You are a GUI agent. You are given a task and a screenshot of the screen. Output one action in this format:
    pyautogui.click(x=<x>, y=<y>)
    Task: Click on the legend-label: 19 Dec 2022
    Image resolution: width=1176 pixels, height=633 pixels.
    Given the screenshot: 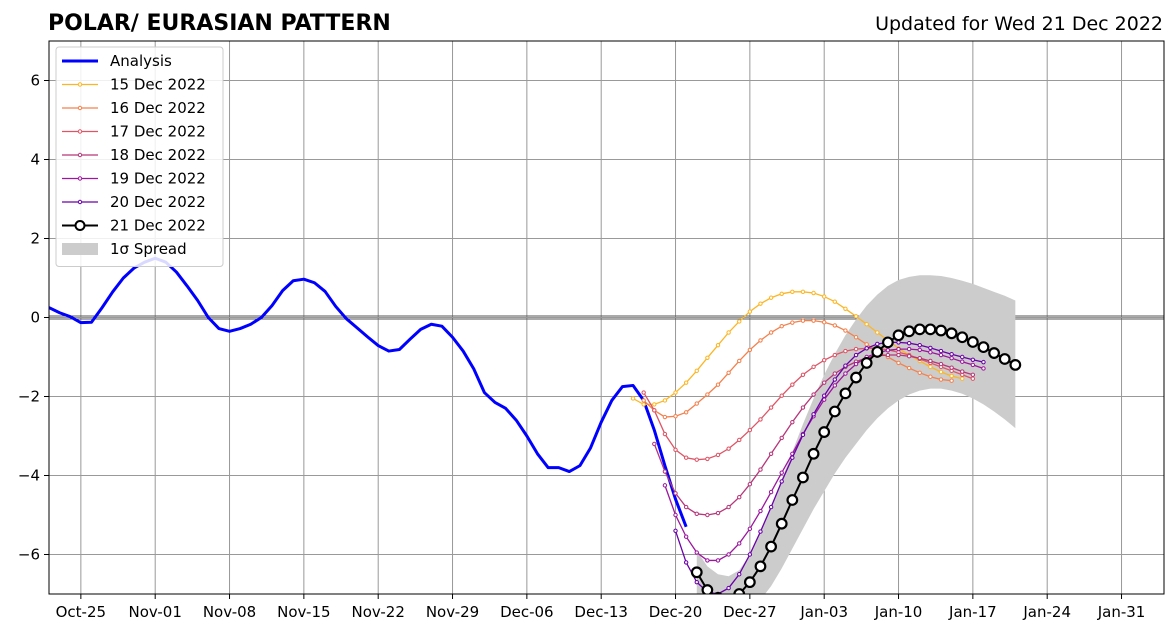 What is the action you would take?
    pyautogui.click(x=158, y=179)
    